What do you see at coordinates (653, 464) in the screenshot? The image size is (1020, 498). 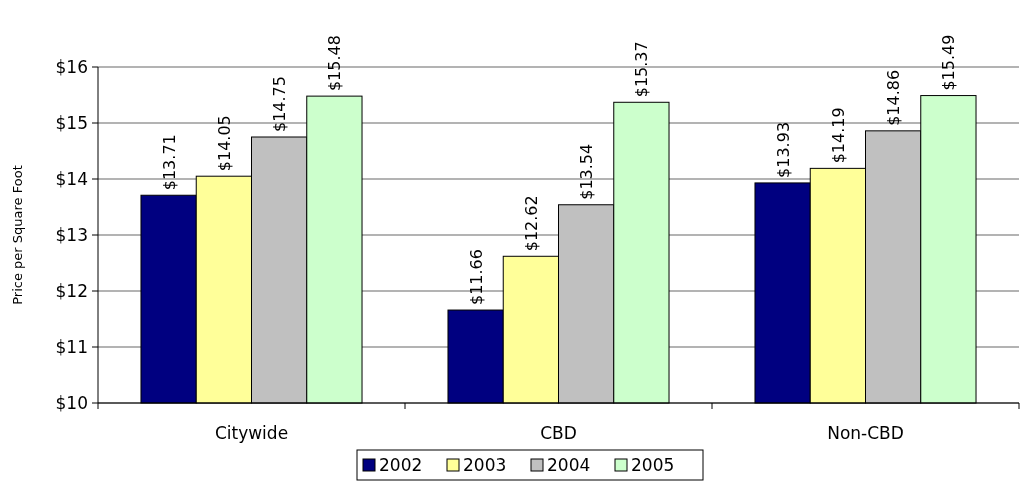 I see `legend-label: 2005` at bounding box center [653, 464].